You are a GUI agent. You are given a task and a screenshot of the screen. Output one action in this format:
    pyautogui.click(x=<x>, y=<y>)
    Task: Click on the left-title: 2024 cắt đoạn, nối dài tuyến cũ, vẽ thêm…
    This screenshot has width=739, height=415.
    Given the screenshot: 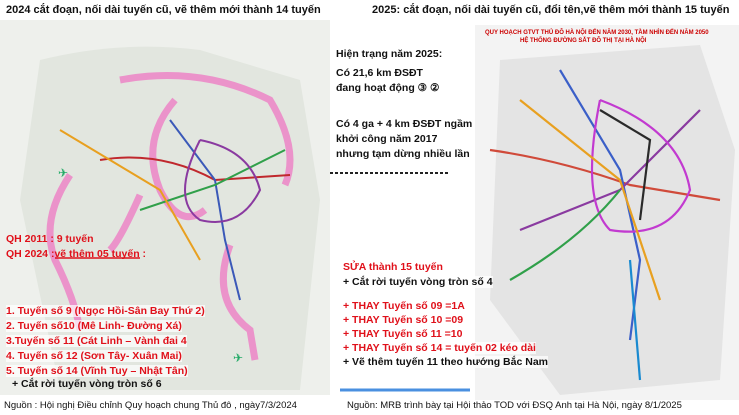 What is the action you would take?
    pyautogui.click(x=163, y=10)
    